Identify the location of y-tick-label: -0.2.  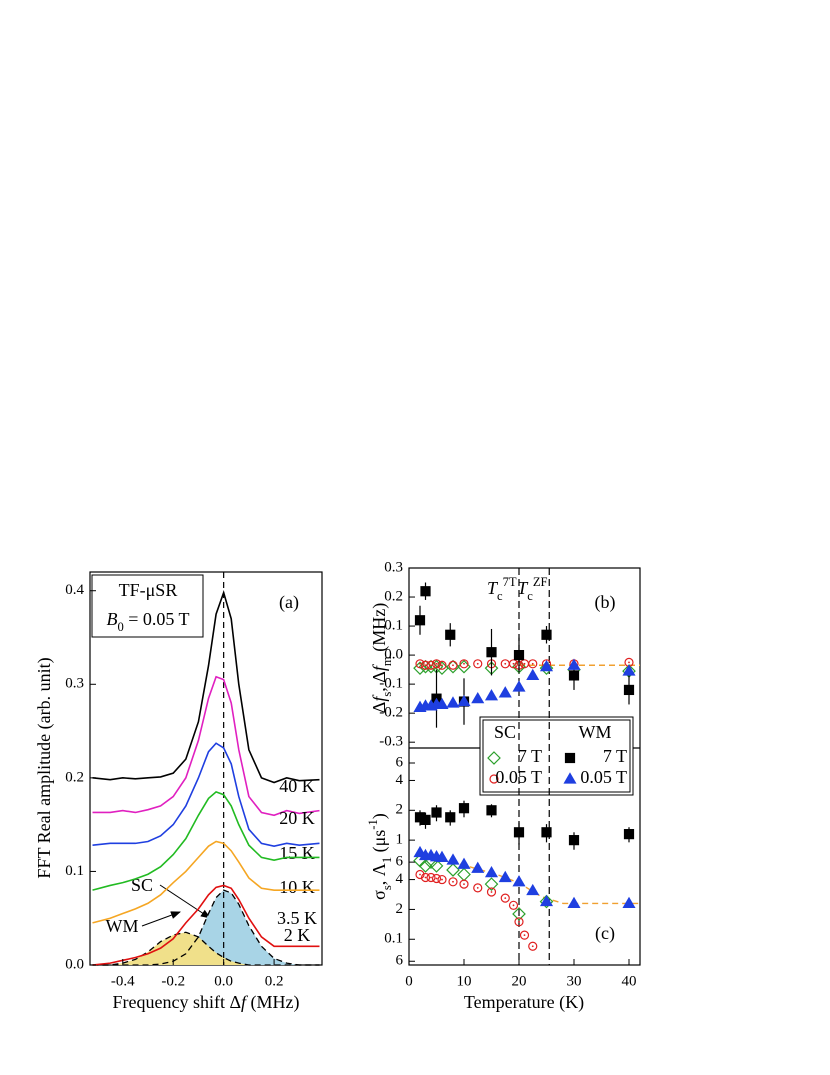
(391, 713).